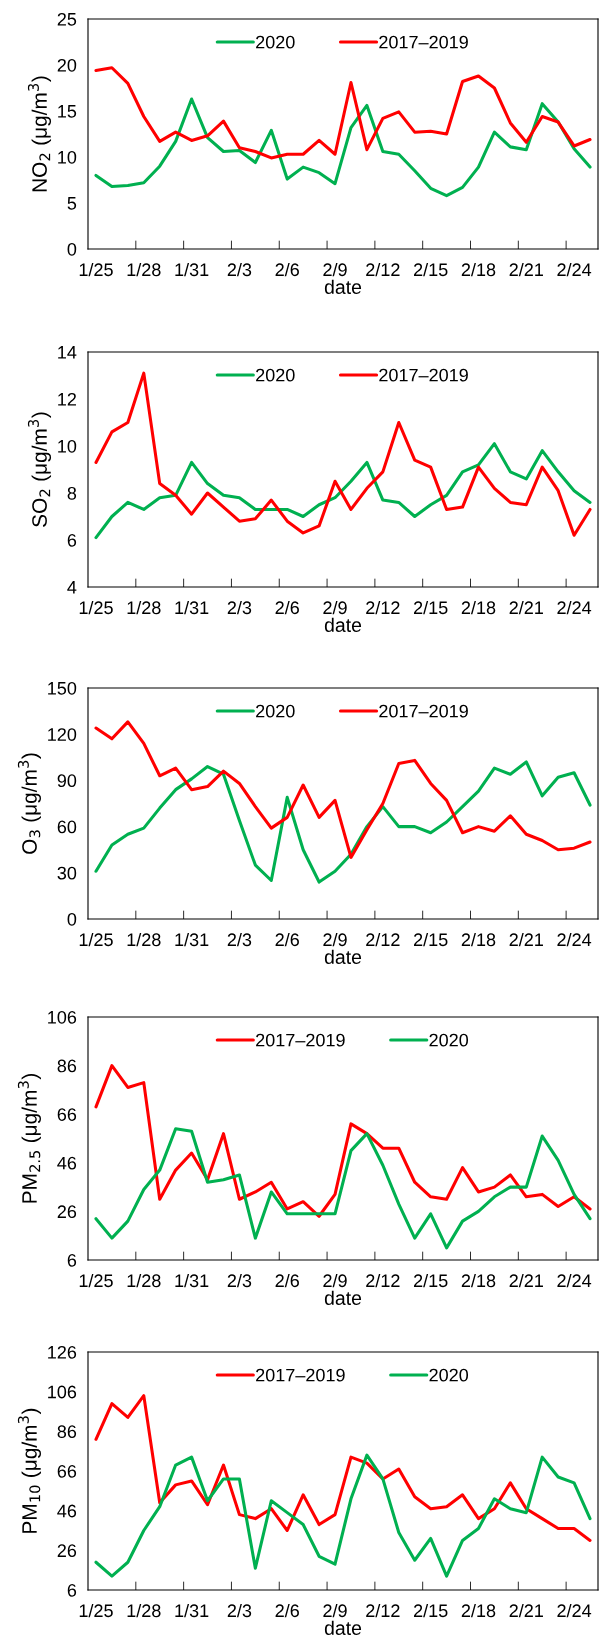 This screenshot has width=604, height=1648. Describe the element at coordinates (29, 1470) in the screenshot. I see `y-axis-title: PM$_{10}$ (μg/m$^{3}$)` at that location.